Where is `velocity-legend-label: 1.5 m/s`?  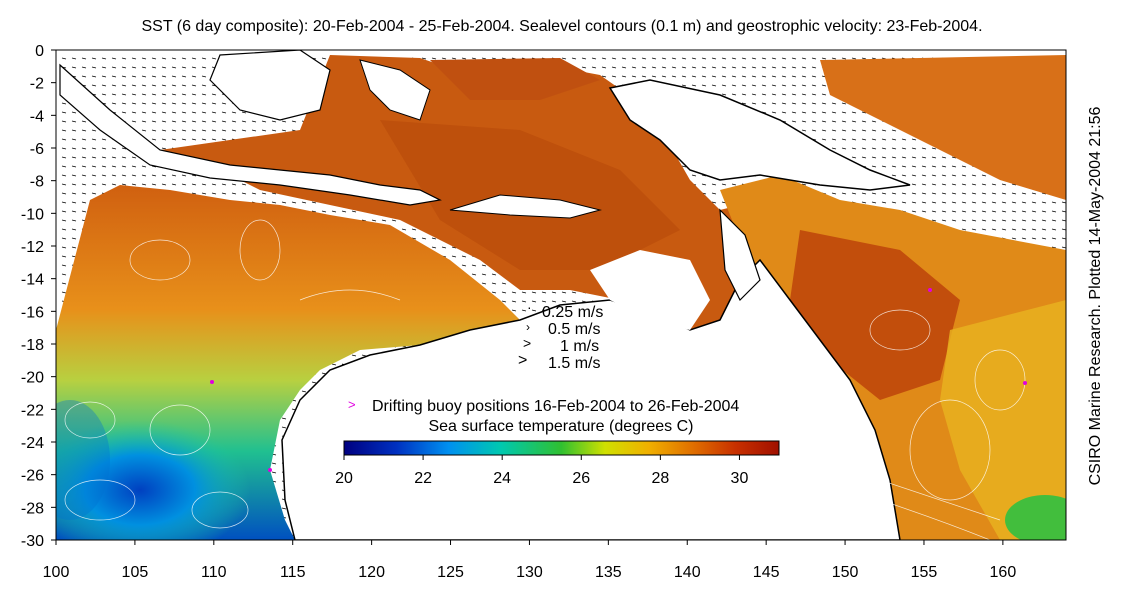
velocity-legend-label: 1.5 m/s is located at coordinates (574, 363).